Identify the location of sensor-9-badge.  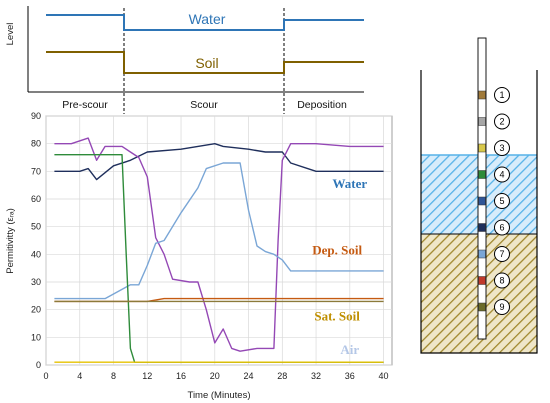
(502, 307).